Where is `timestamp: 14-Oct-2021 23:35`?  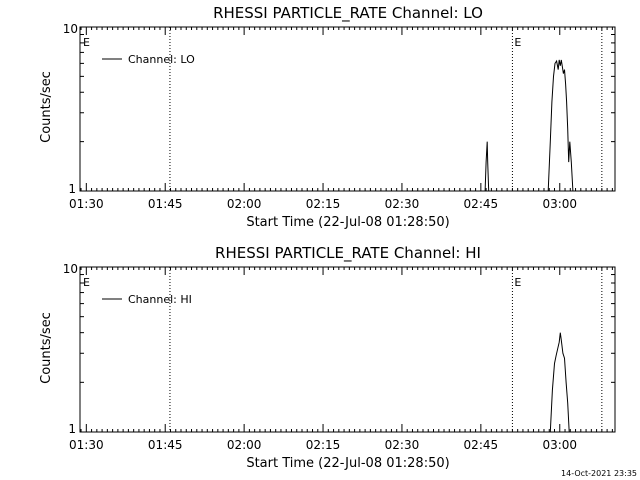
timestamp: 14-Oct-2021 23:35 is located at coordinates (599, 473).